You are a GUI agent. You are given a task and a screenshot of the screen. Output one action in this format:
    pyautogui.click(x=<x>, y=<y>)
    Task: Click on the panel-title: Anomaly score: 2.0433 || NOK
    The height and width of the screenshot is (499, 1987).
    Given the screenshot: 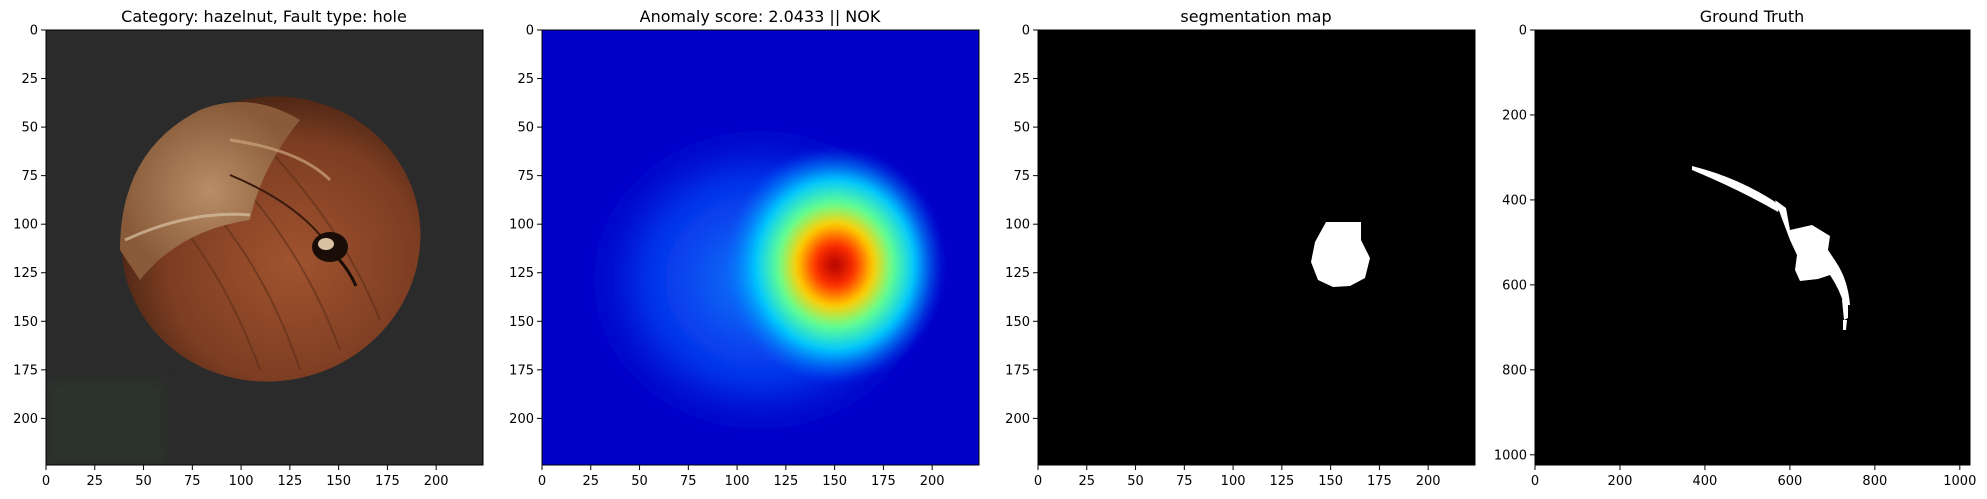 What is the action you would take?
    pyautogui.click(x=760, y=16)
    